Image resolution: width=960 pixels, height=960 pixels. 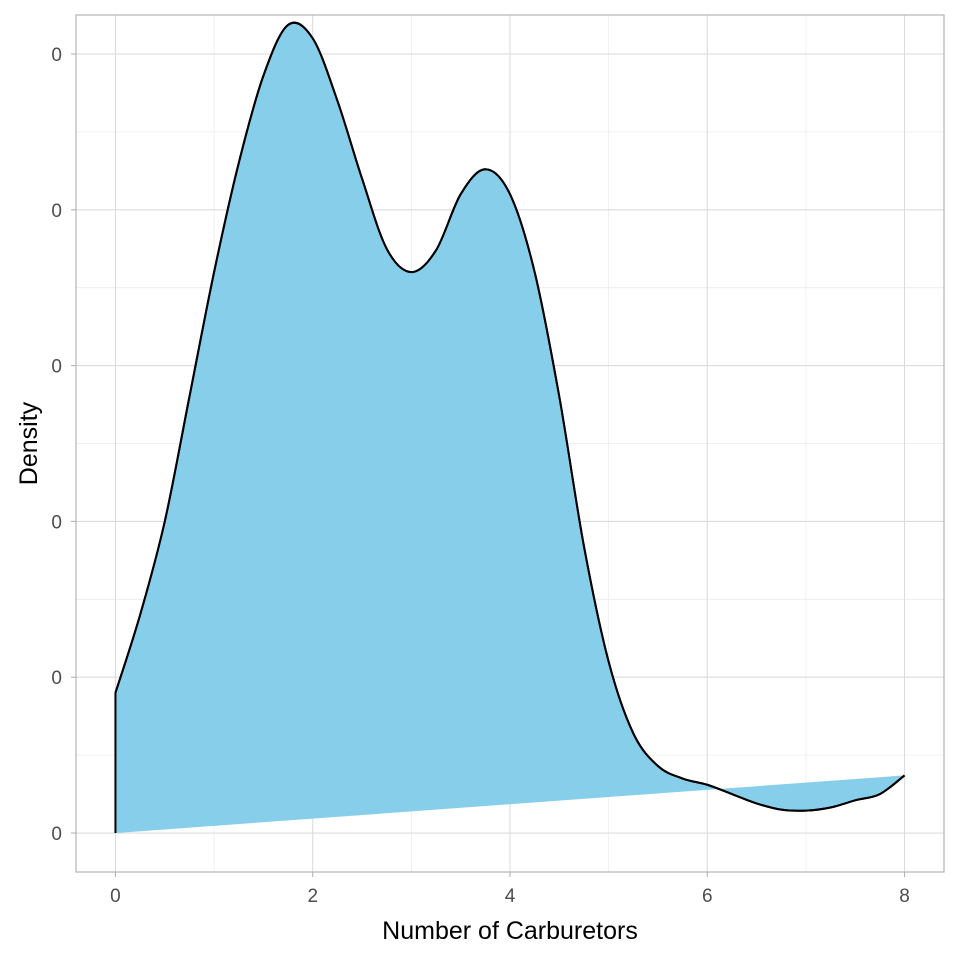 I want to click on x-tick-label: 8, so click(x=904, y=896).